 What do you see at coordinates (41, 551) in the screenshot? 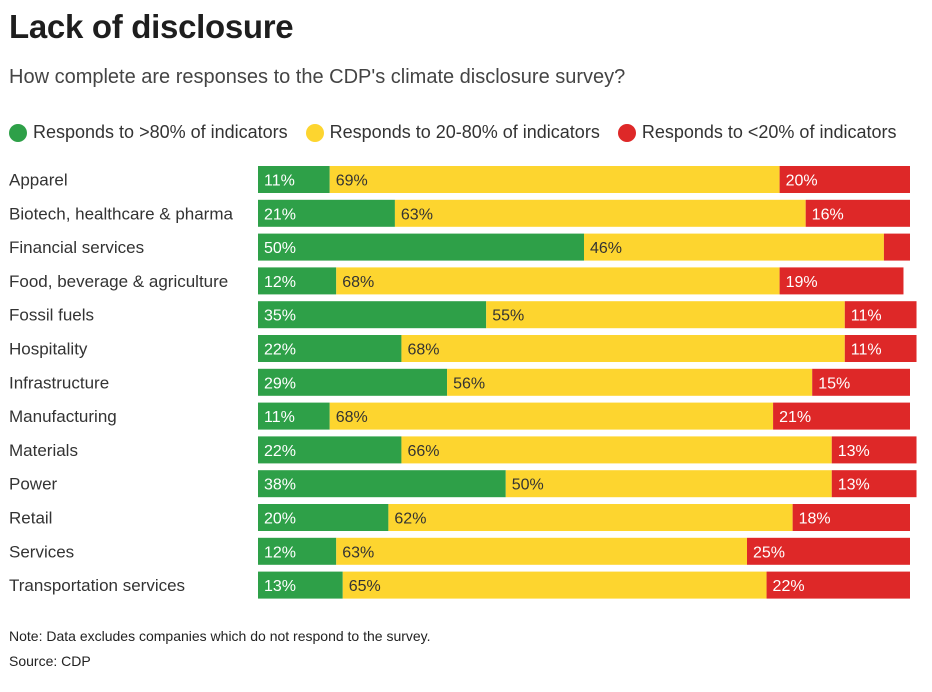
I see `category-label-services: Services` at bounding box center [41, 551].